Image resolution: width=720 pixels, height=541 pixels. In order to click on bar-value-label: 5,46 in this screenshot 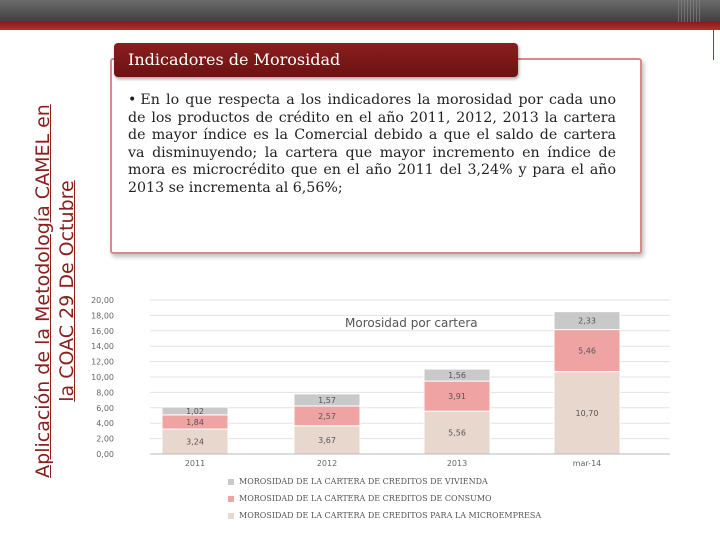, I will do `click(587, 351)`.